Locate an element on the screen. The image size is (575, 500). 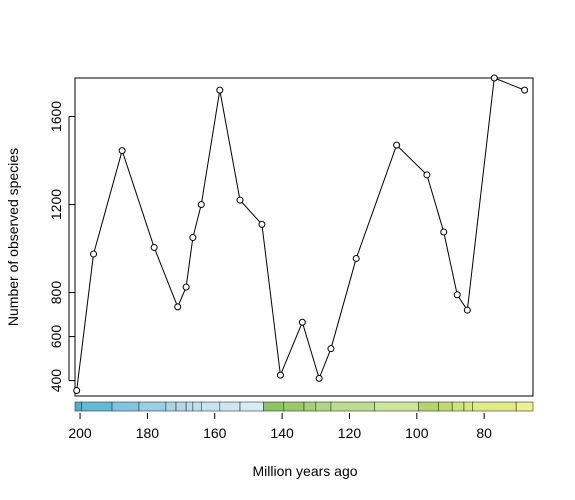
y-tick-label: 1200 is located at coordinates (56, 204).